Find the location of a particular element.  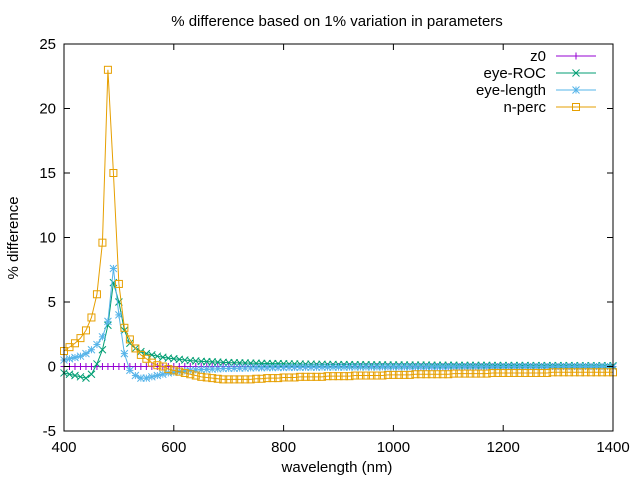

legend-label-eye-length: eye-length is located at coordinates (511, 90).